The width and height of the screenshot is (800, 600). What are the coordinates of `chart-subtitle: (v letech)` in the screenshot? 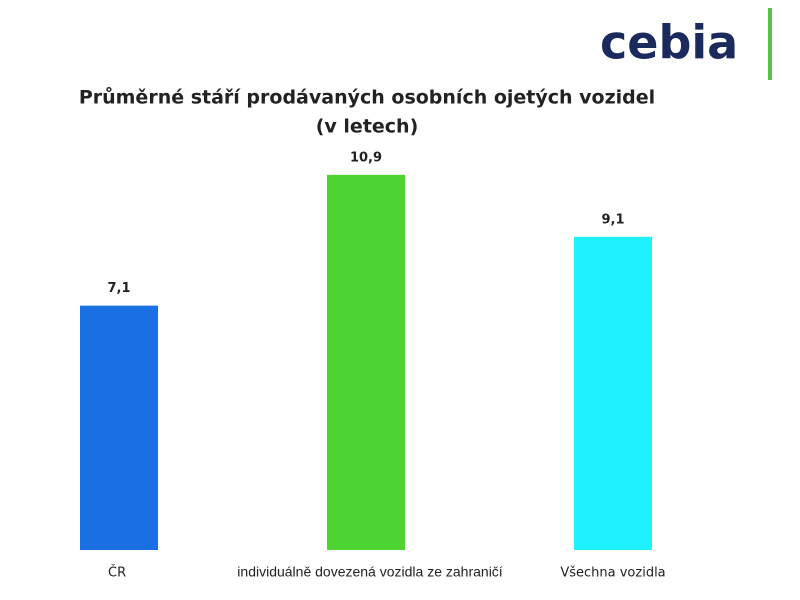 It's located at (367, 127).